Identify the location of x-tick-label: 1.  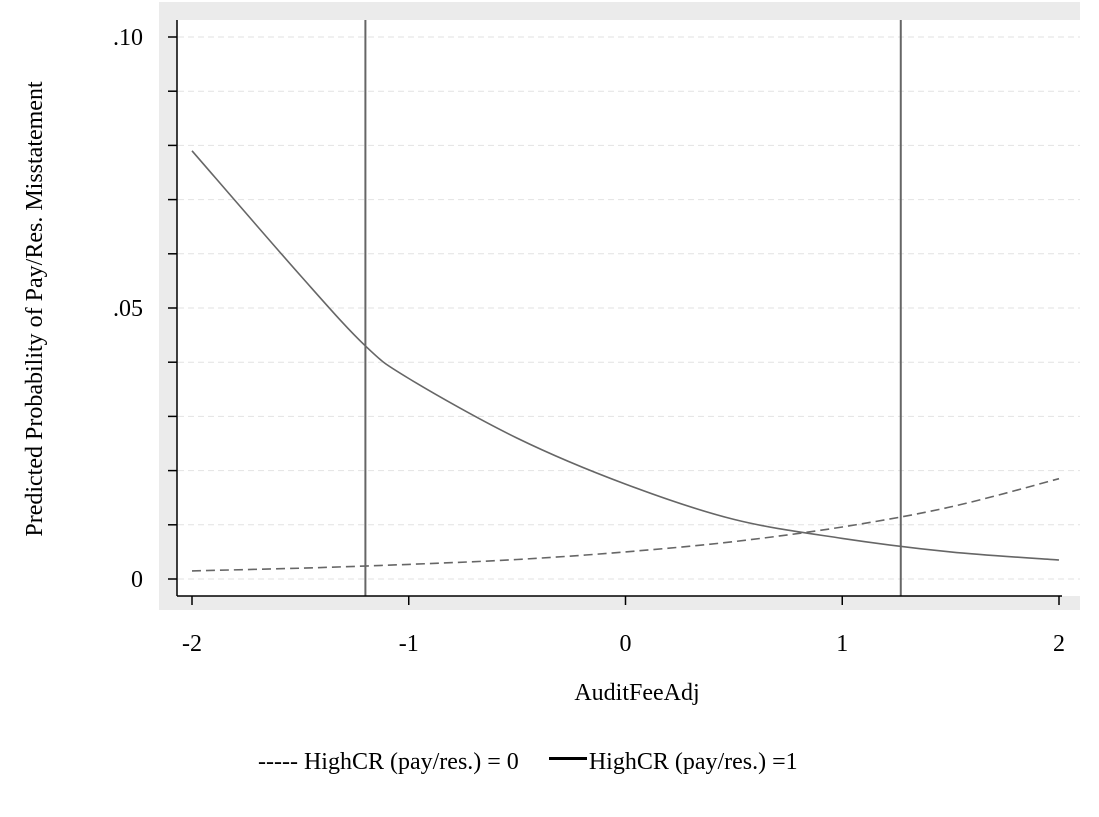
(842, 644).